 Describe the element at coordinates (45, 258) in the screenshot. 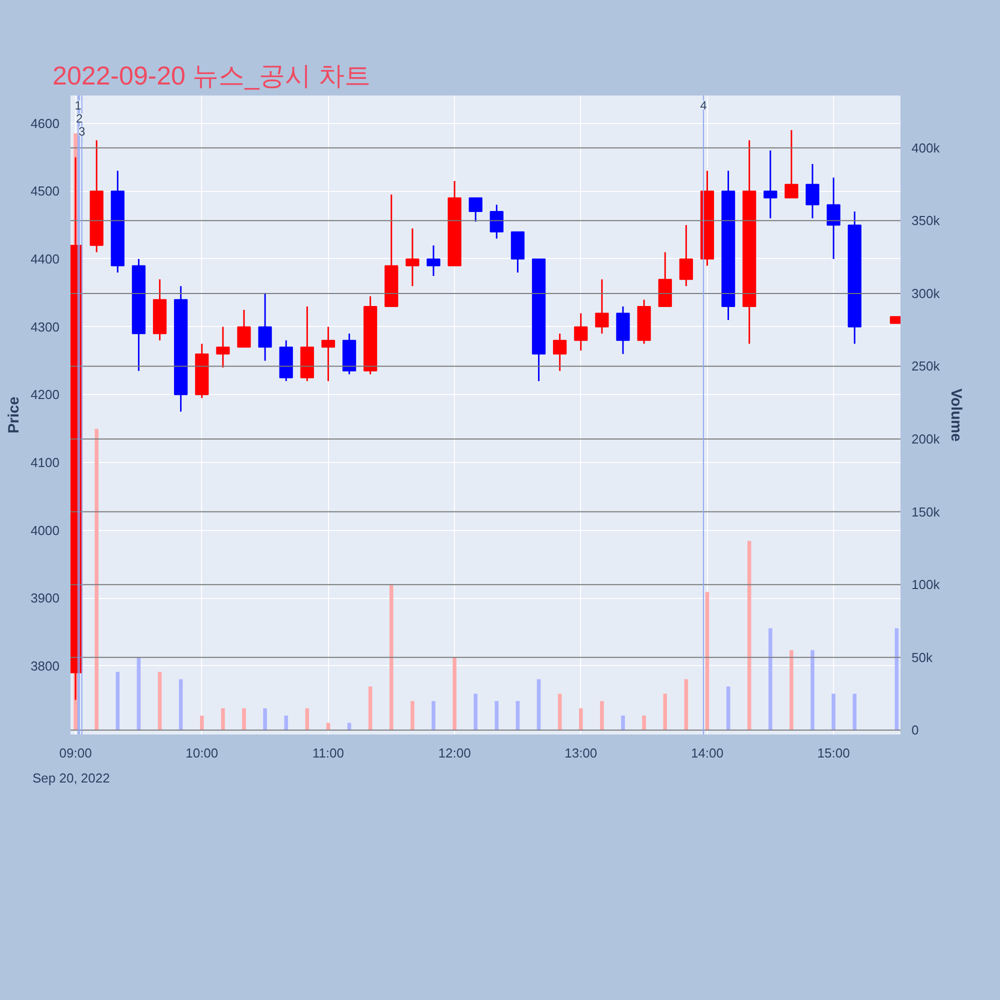

I see `y-tick-label: 4400` at that location.